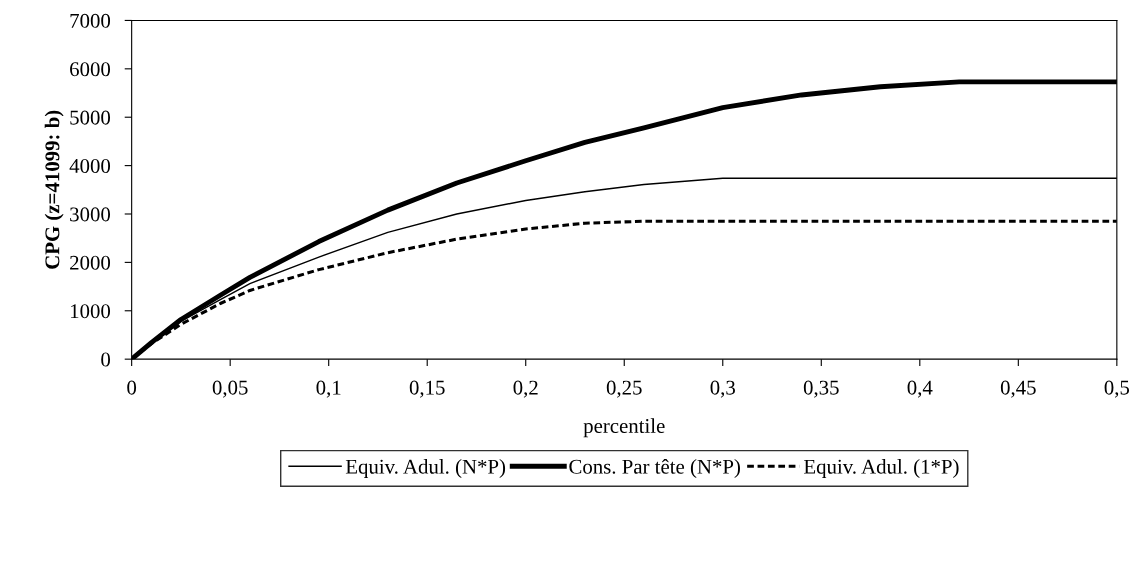 The height and width of the screenshot is (584, 1135). What do you see at coordinates (90, 166) in the screenshot?
I see `y-tick-label: 4000` at bounding box center [90, 166].